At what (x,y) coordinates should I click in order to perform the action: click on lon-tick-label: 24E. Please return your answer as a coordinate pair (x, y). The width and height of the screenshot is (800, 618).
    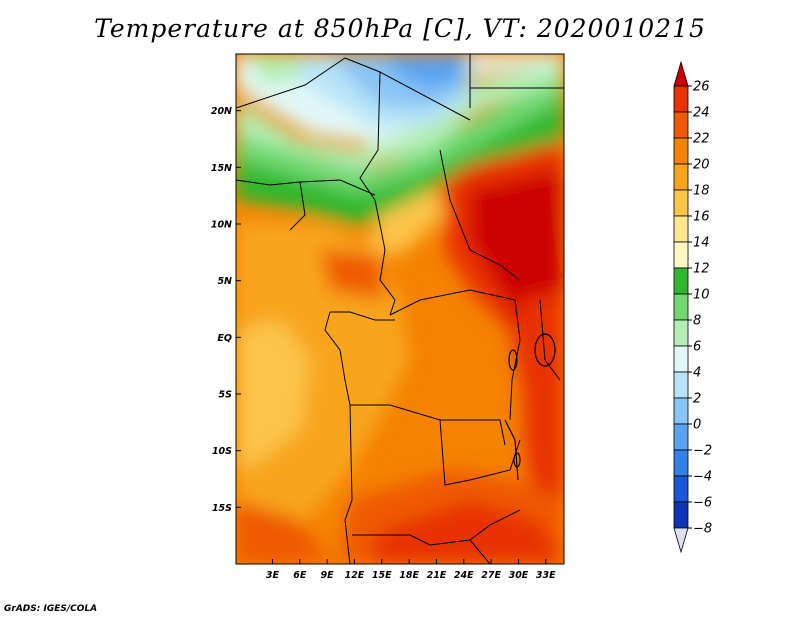
    Looking at the image, I should click on (464, 575).